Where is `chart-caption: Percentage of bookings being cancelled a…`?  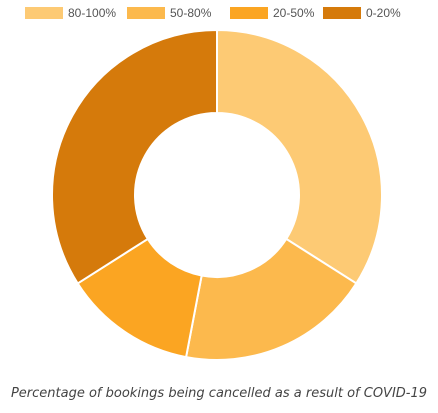 chart-caption: Percentage of bookings being cancelled a… is located at coordinates (219, 393).